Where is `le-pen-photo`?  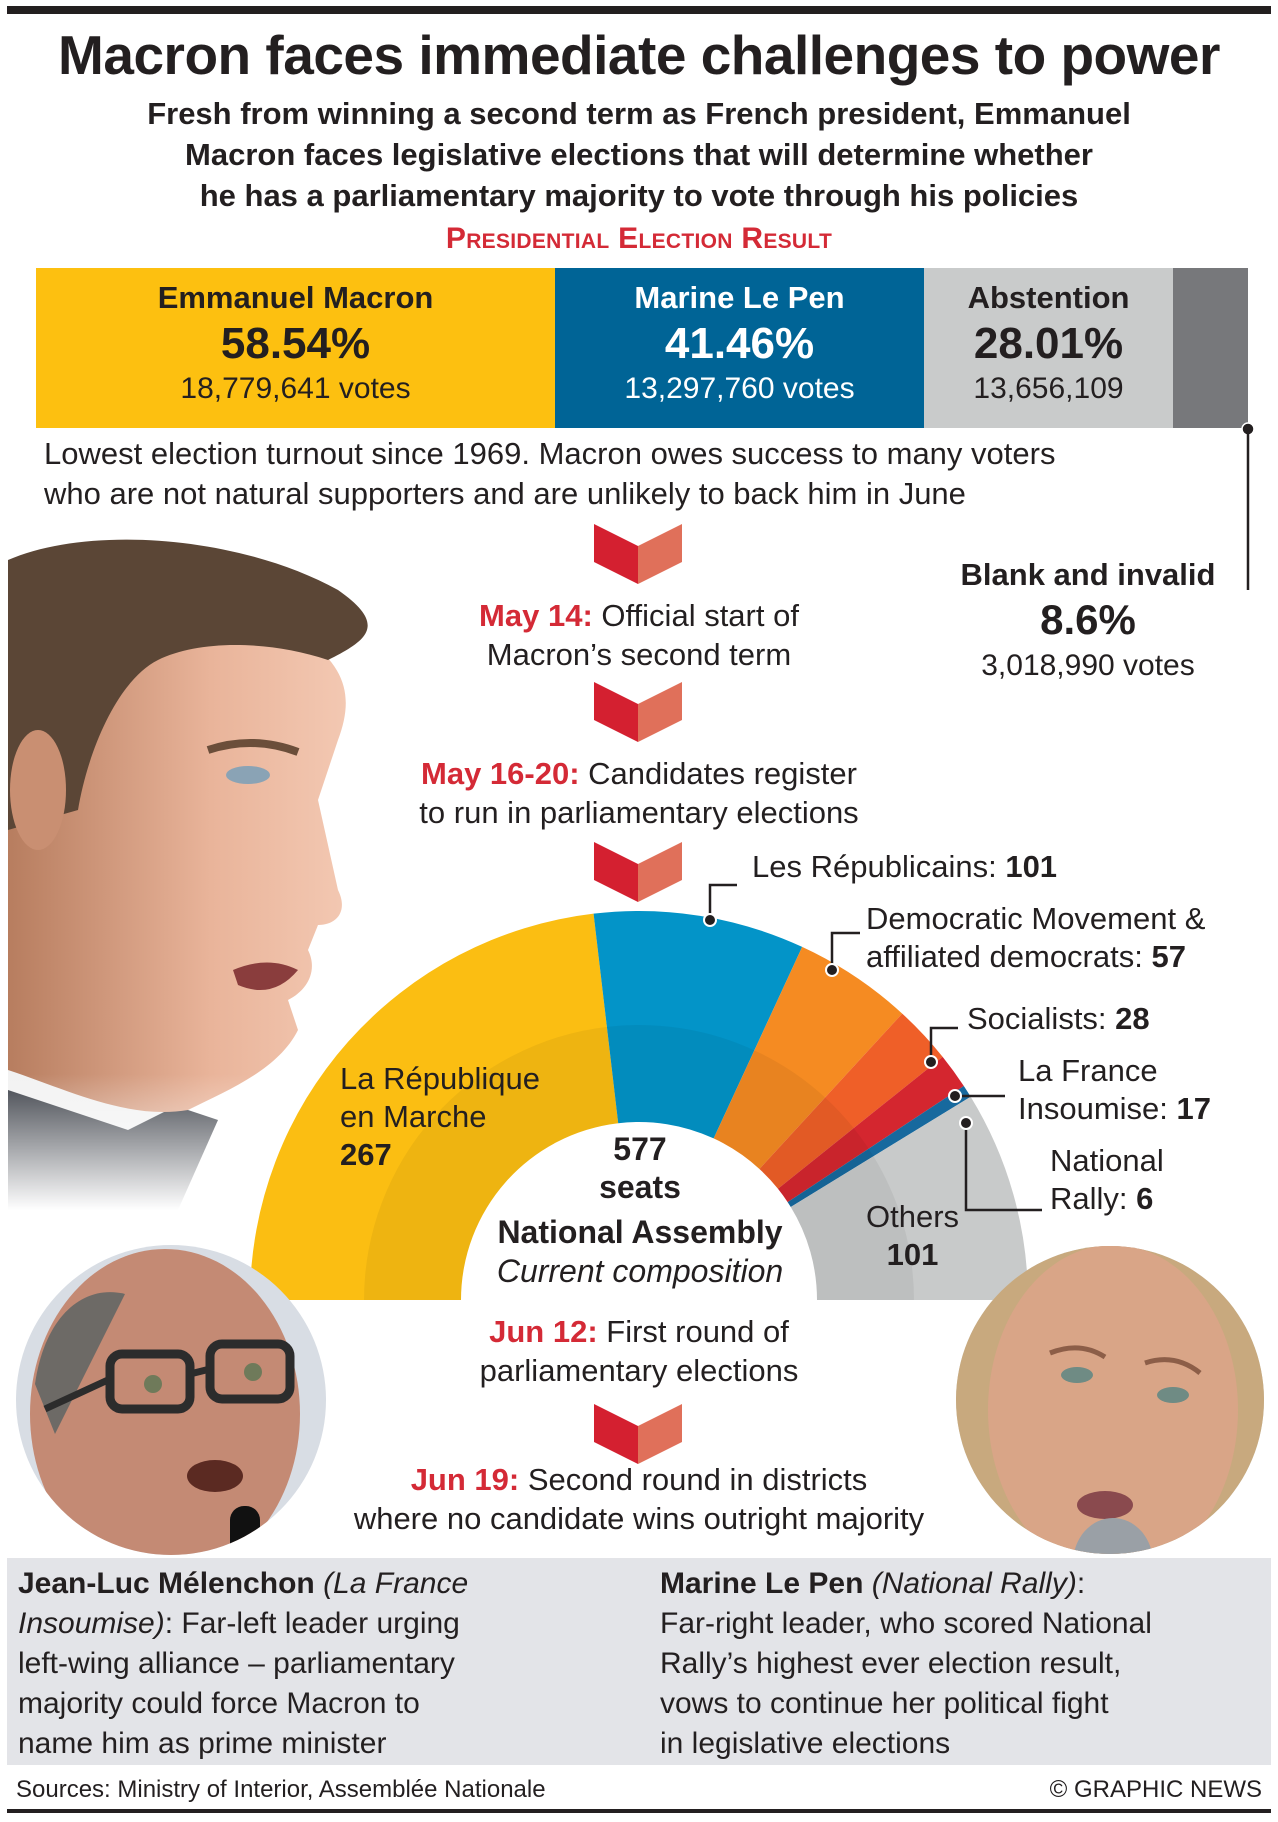 le-pen-photo is located at coordinates (1110, 1400).